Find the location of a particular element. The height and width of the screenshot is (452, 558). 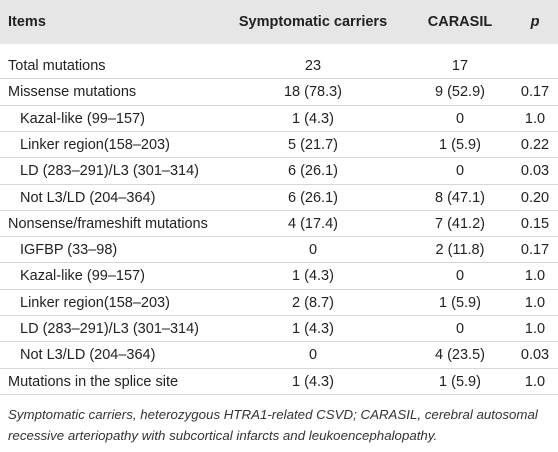

cell-value: 0.20 is located at coordinates (535, 197).